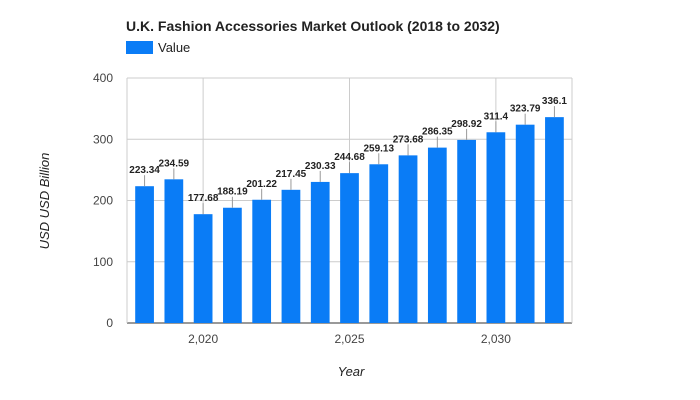  I want to click on y-axis-ticks: 0 100 200 300 400, so click(103, 200).